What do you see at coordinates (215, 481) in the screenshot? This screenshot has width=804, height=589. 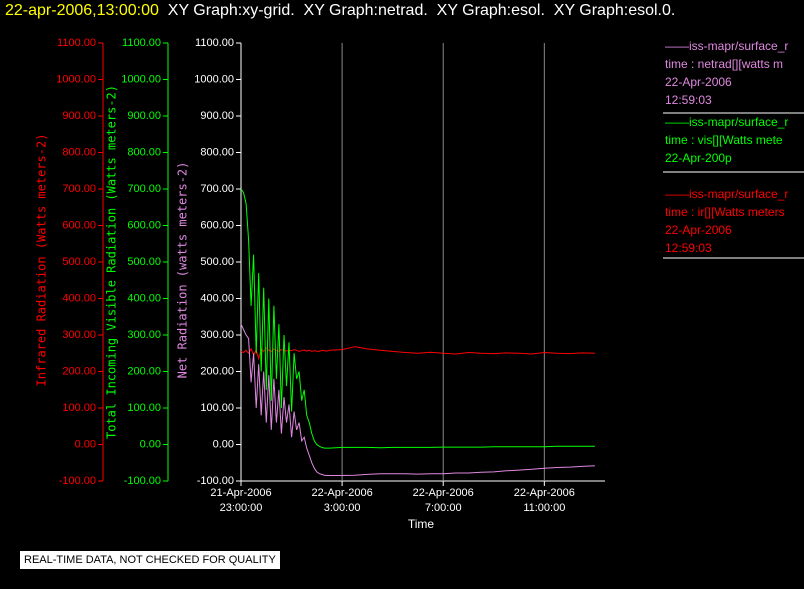 I see `y-tick-label: -100.00` at bounding box center [215, 481].